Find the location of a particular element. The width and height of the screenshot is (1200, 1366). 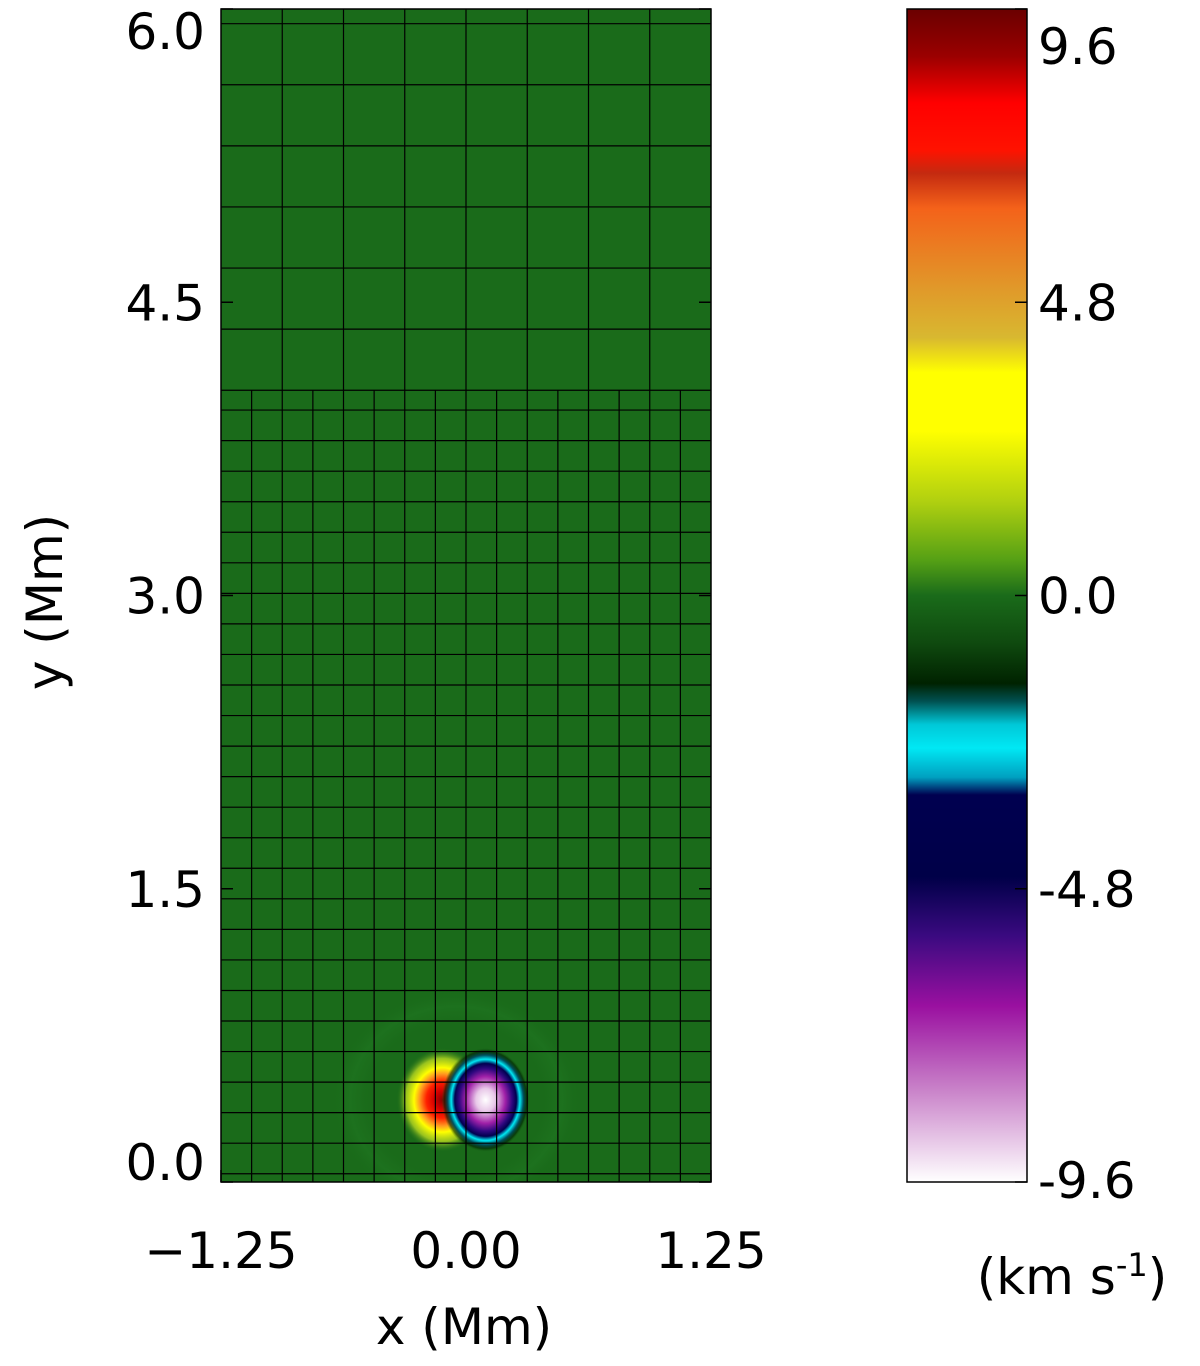

colorbar-label-main: (km s is located at coordinates (1046, 1277).